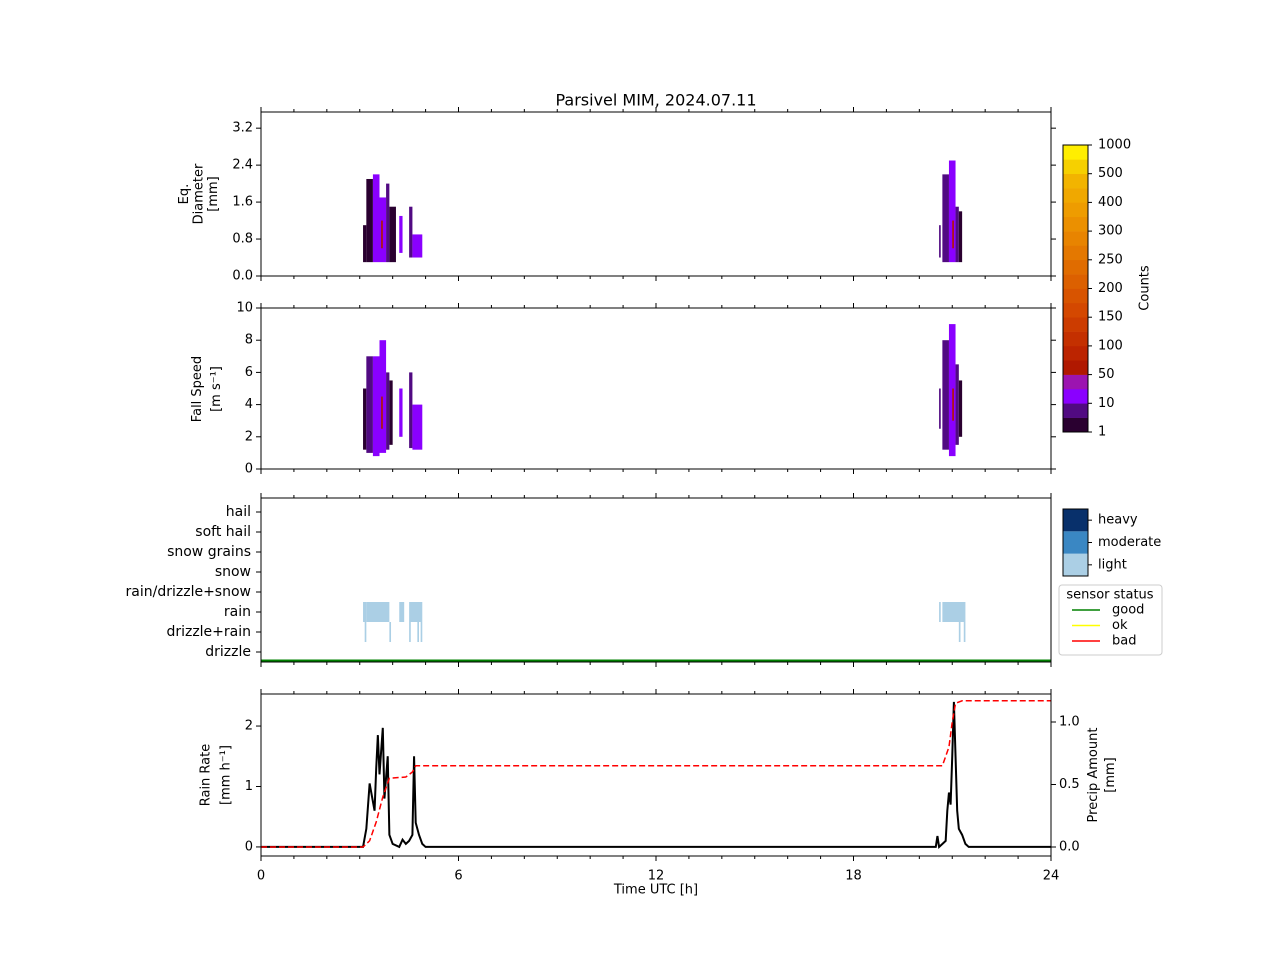 This screenshot has width=1280, height=960. I want to click on y-axis-label: Diameter, so click(199, 193).